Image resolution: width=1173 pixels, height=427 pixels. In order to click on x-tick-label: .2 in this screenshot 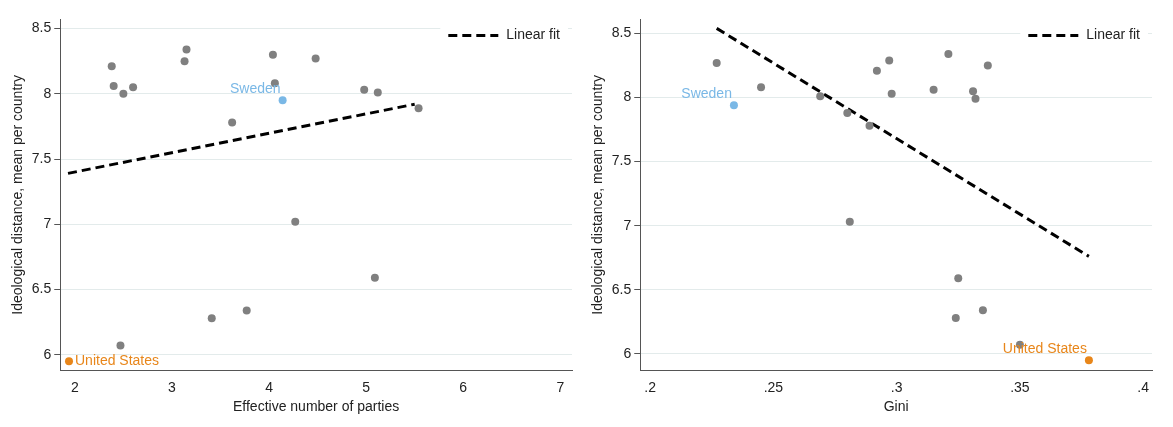, I will do `click(650, 386)`.